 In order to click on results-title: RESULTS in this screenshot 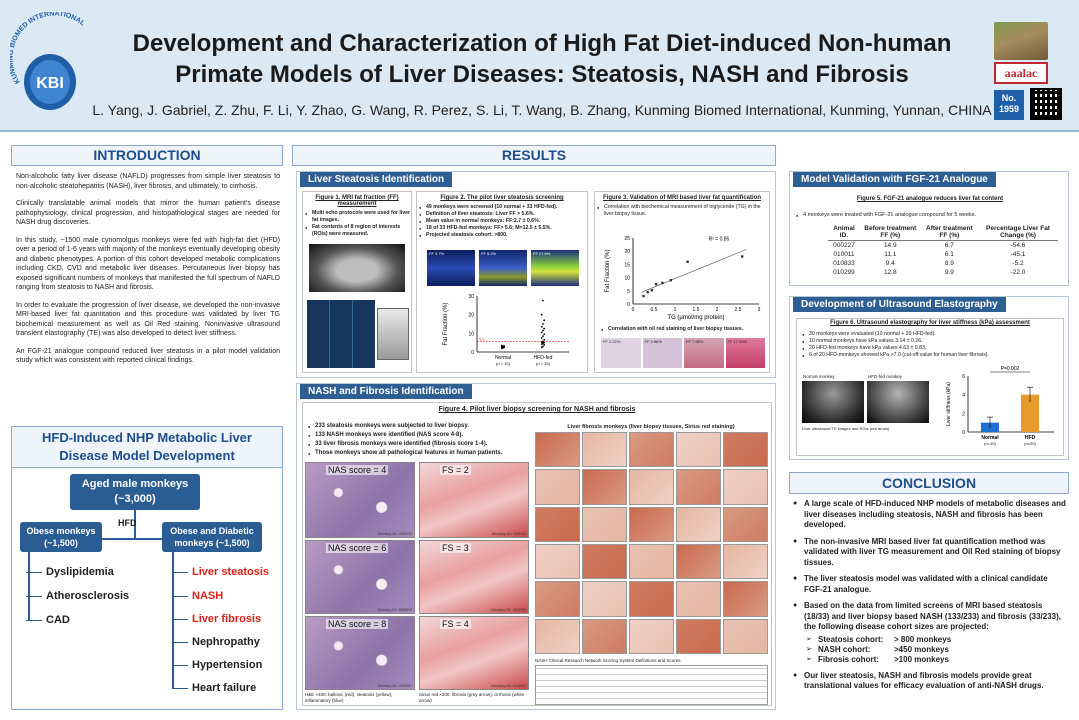, I will do `click(534, 155)`.